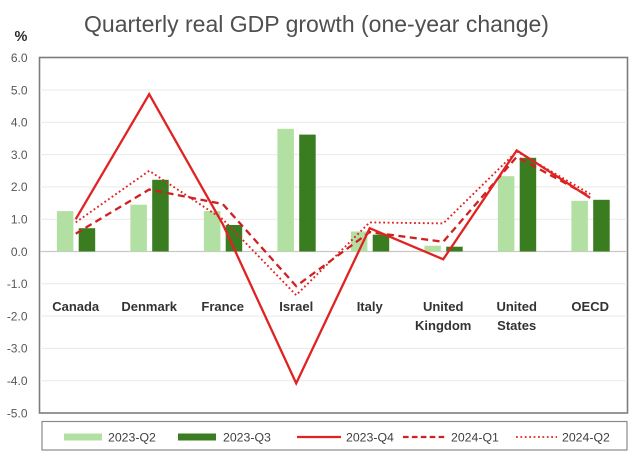  I want to click on svg-text: 3.0, so click(19, 155).